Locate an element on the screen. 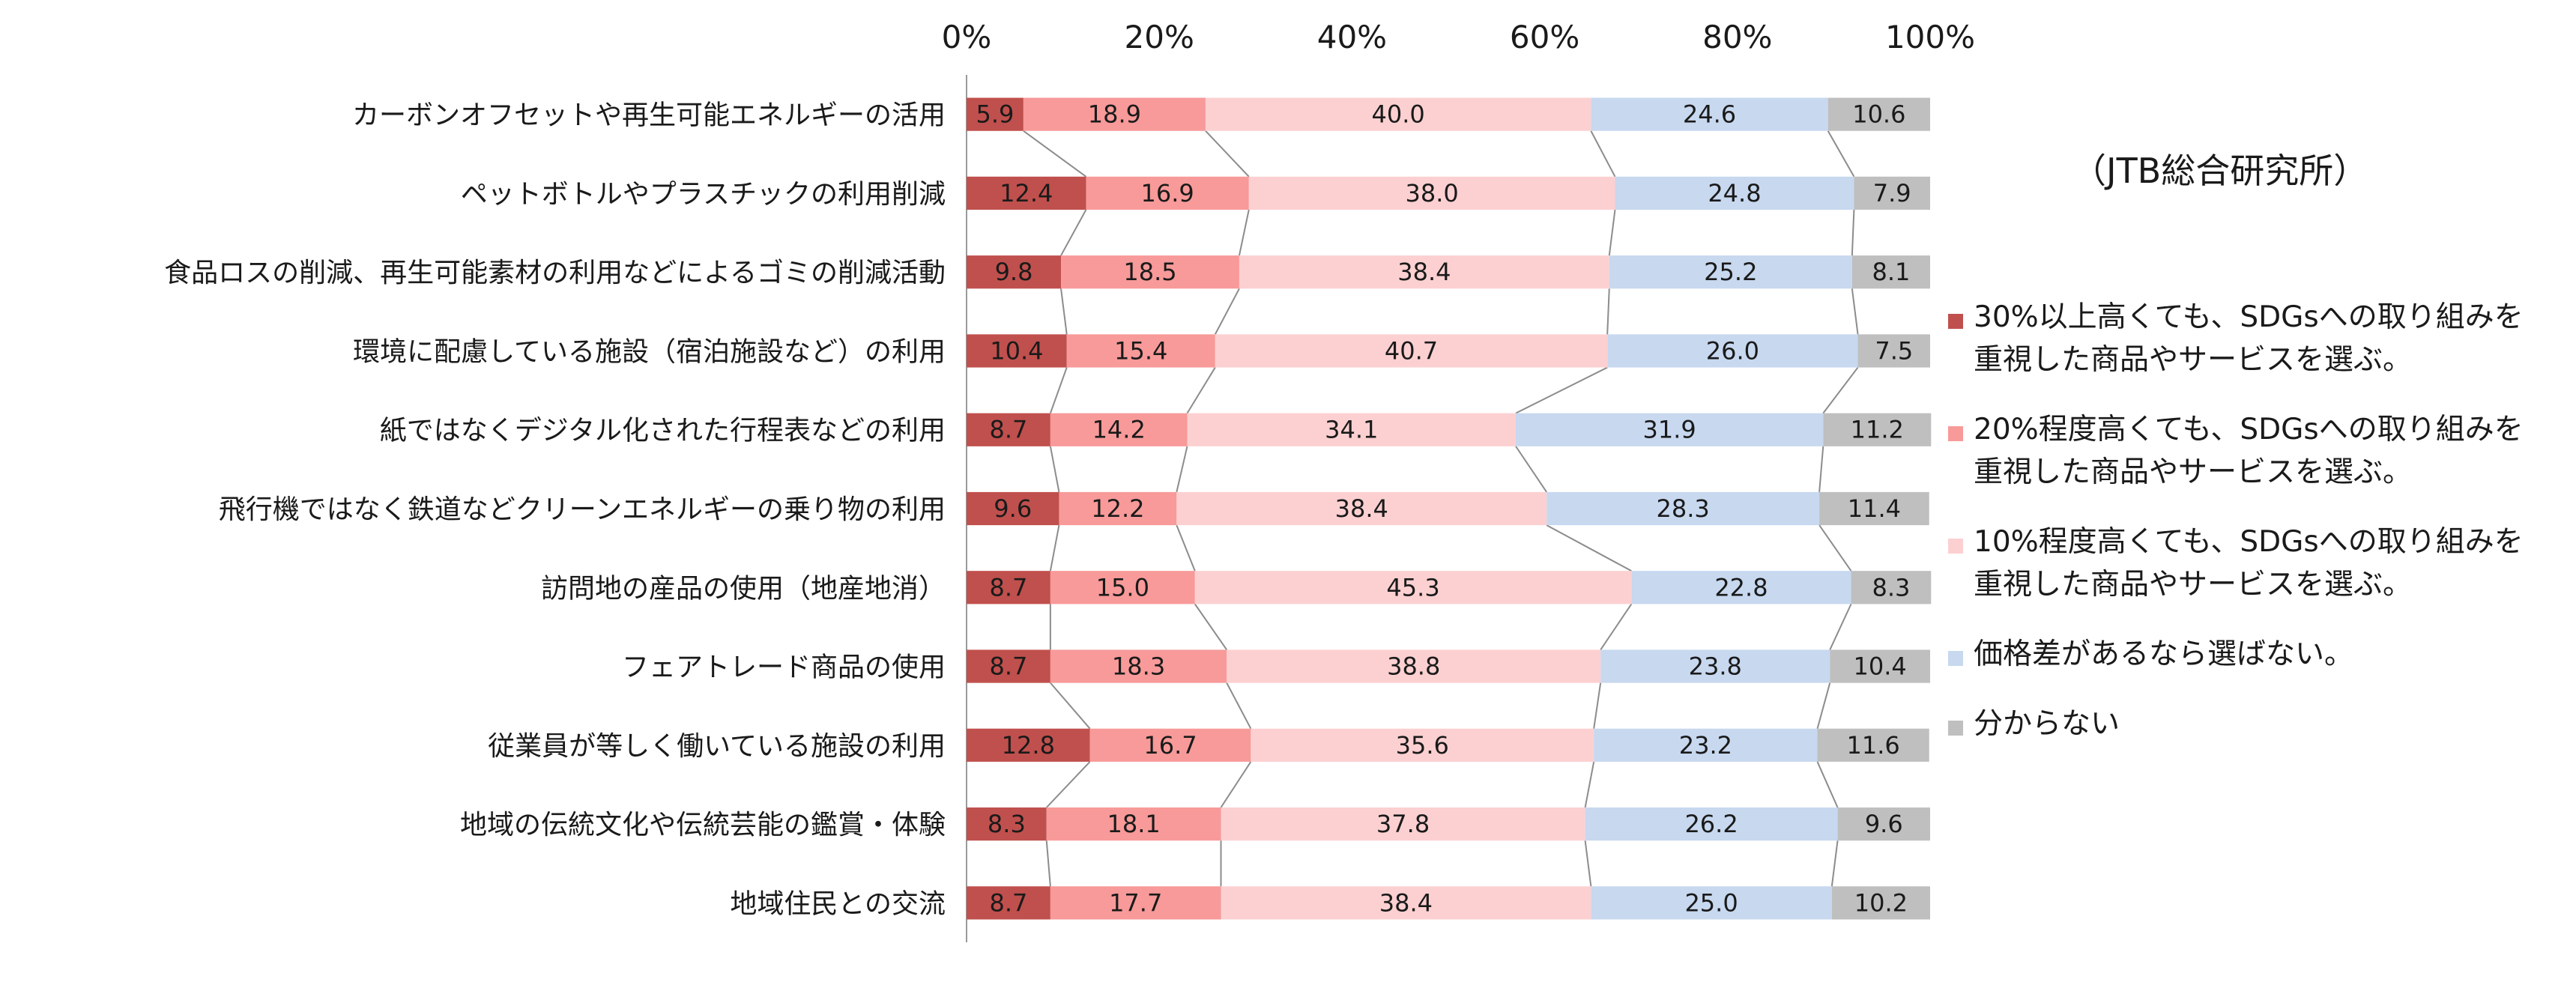 The image size is (2576, 1000). data-label: 31.9 is located at coordinates (1669, 430).